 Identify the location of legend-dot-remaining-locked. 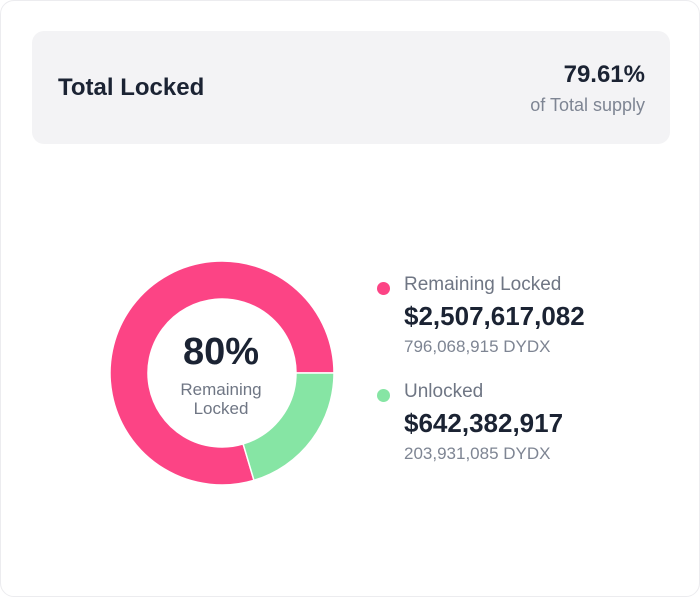
(383, 288).